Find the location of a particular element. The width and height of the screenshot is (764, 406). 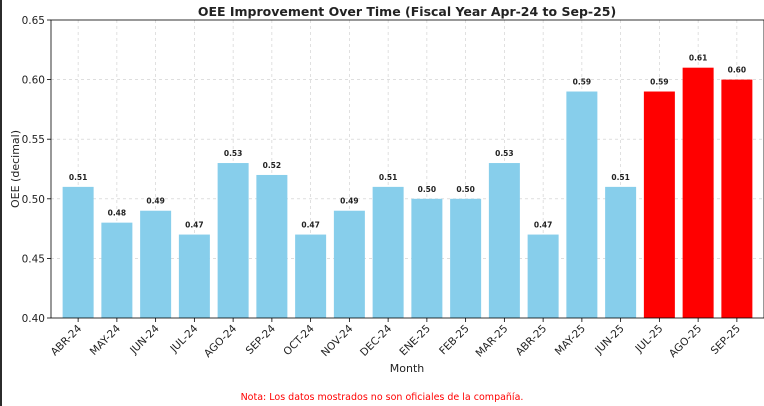

x-tick-label: MAY-24 is located at coordinates (105, 339).